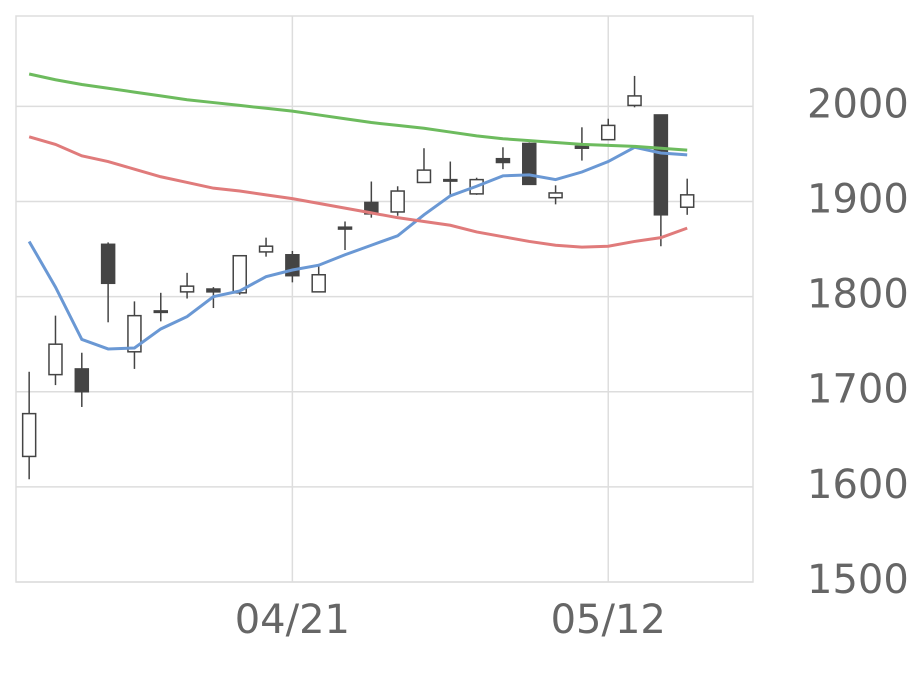  Describe the element at coordinates (292, 620) in the screenshot. I see `x-tick-label: 04/21` at that location.